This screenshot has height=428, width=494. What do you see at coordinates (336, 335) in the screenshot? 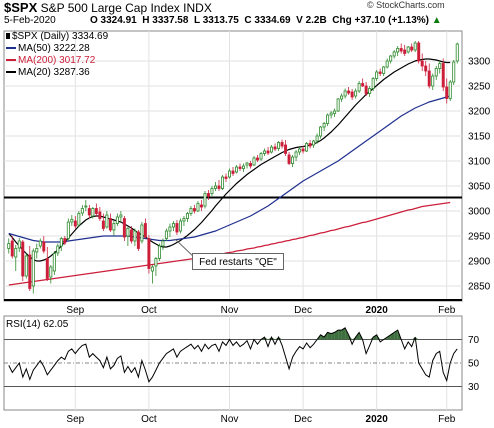
I see `rsi-fill-segment` at bounding box center [336, 335].